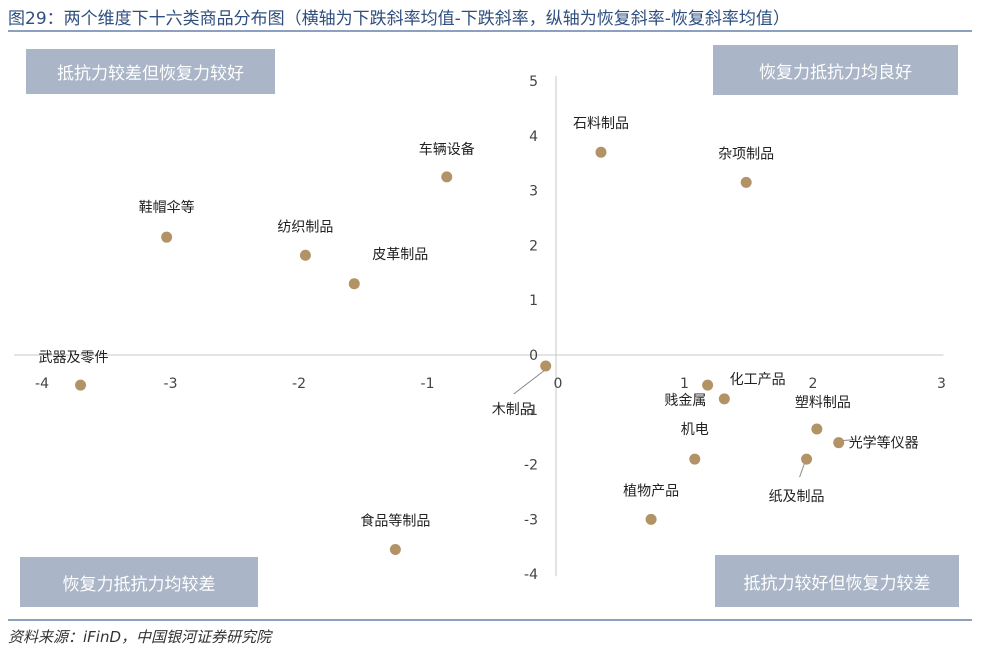 This screenshot has height=656, width=984. What do you see at coordinates (171, 384) in the screenshot?
I see `x-tick-label: -3` at bounding box center [171, 384].